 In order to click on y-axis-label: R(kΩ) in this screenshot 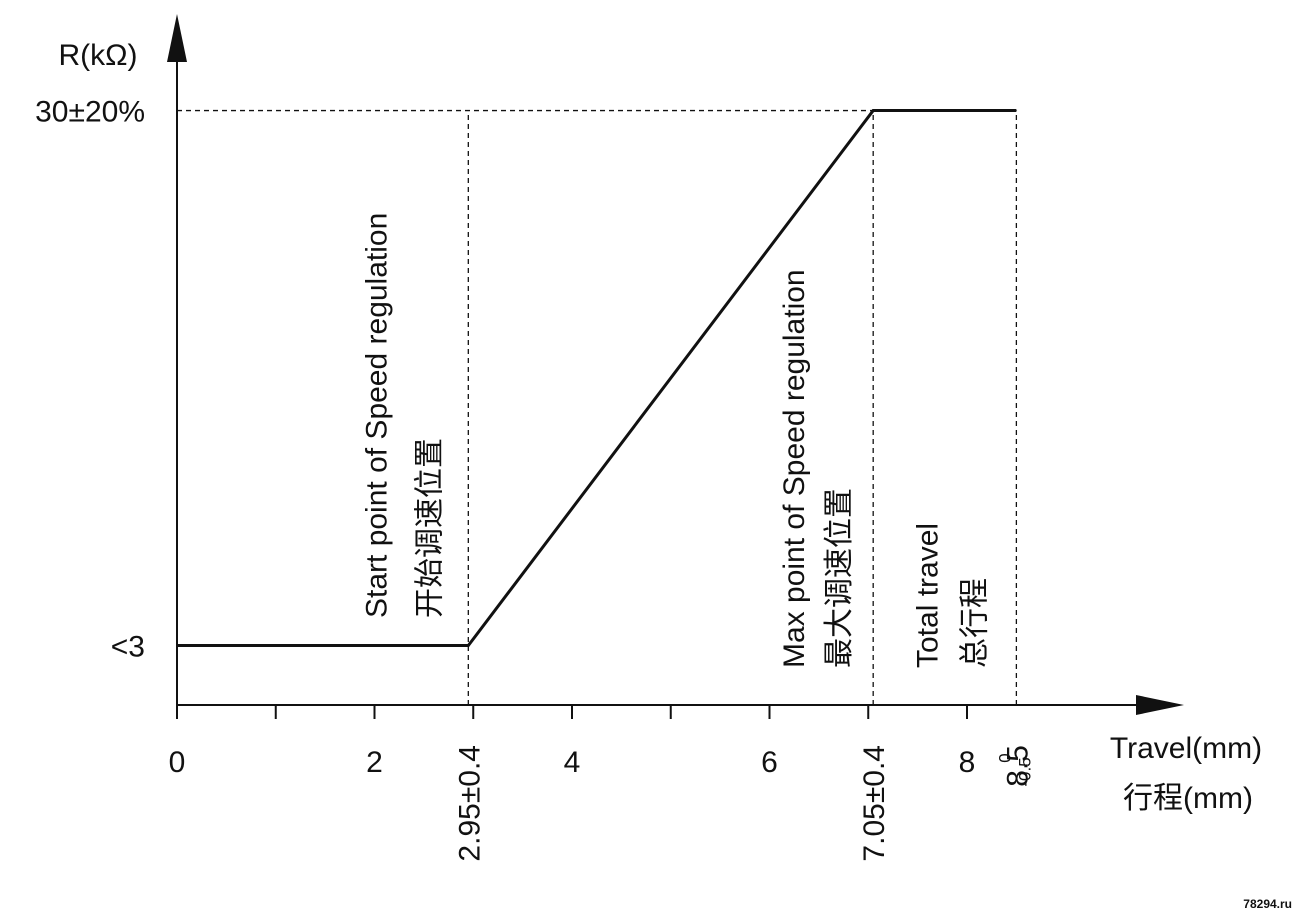, I will do `click(97, 55)`.